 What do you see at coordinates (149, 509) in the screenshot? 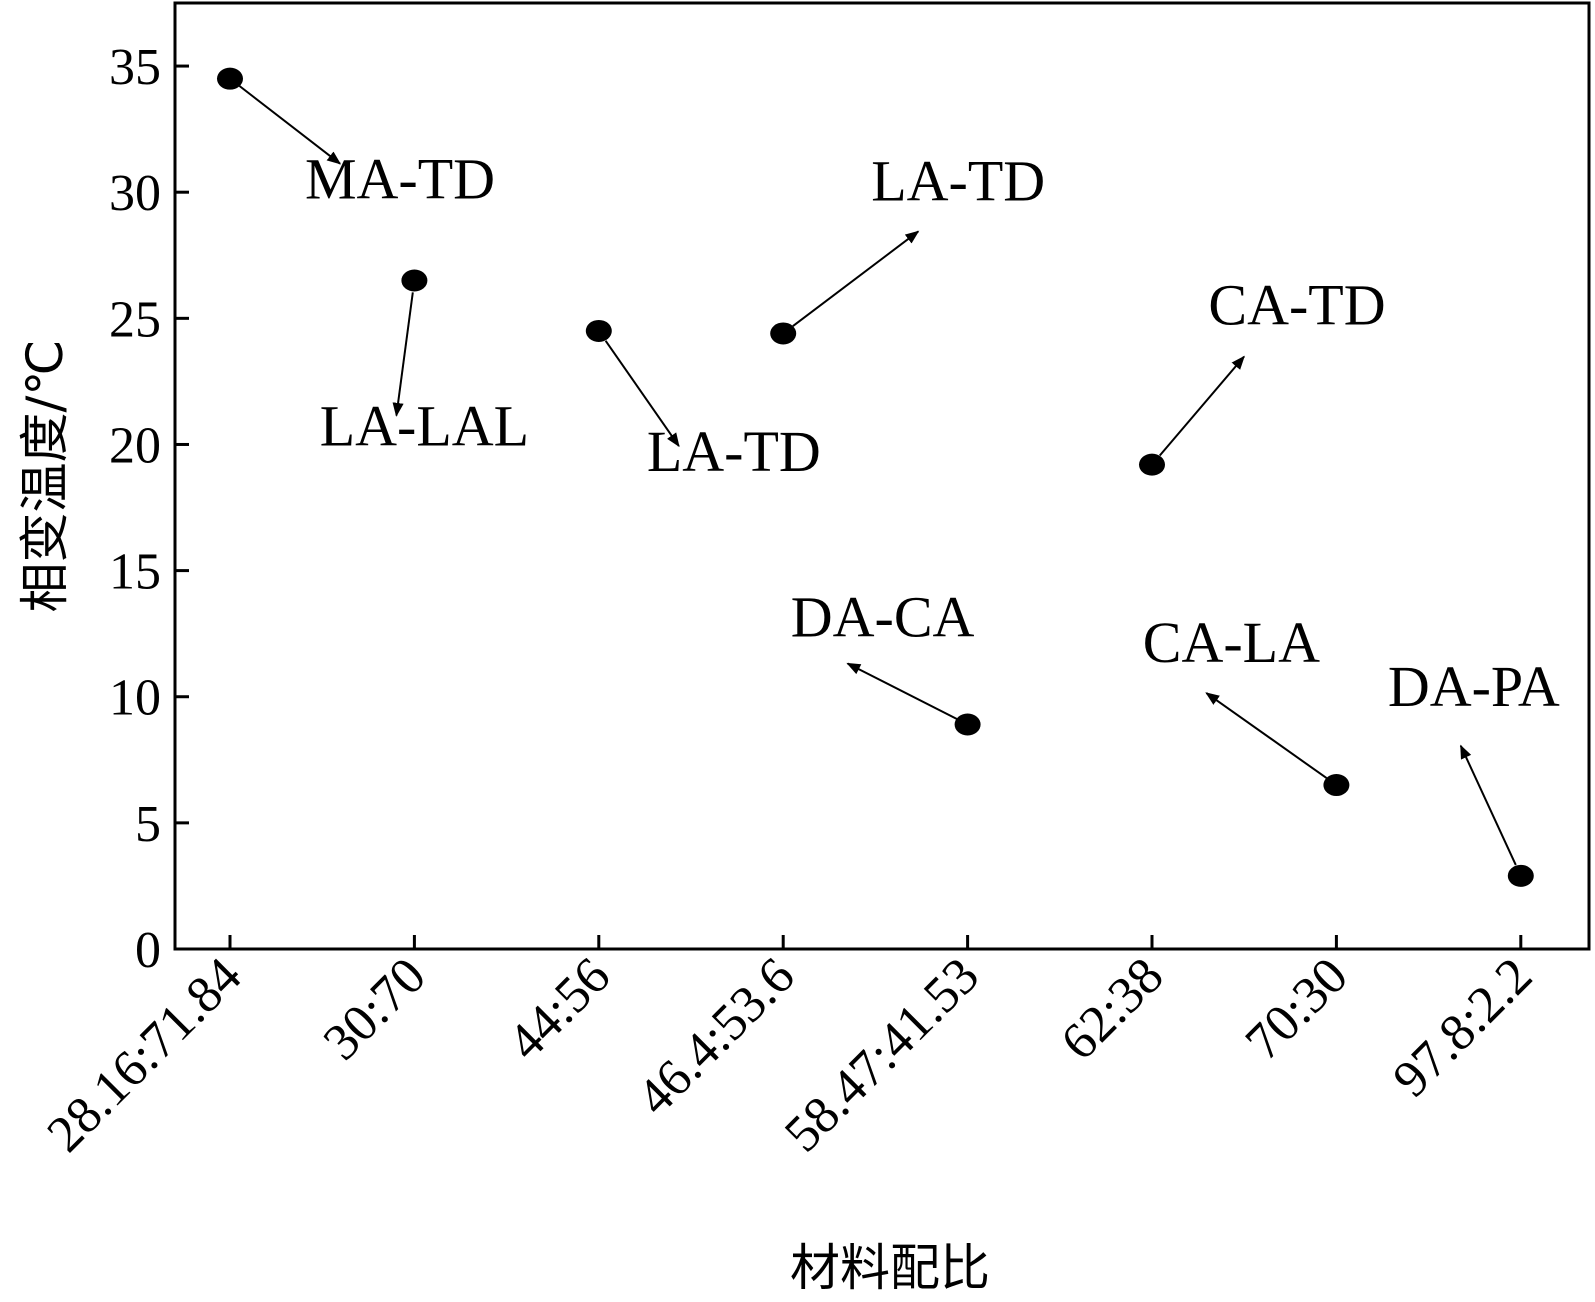
I see `y-axis-ticks: 0 5 10 15 20 25 30 35` at bounding box center [149, 509].